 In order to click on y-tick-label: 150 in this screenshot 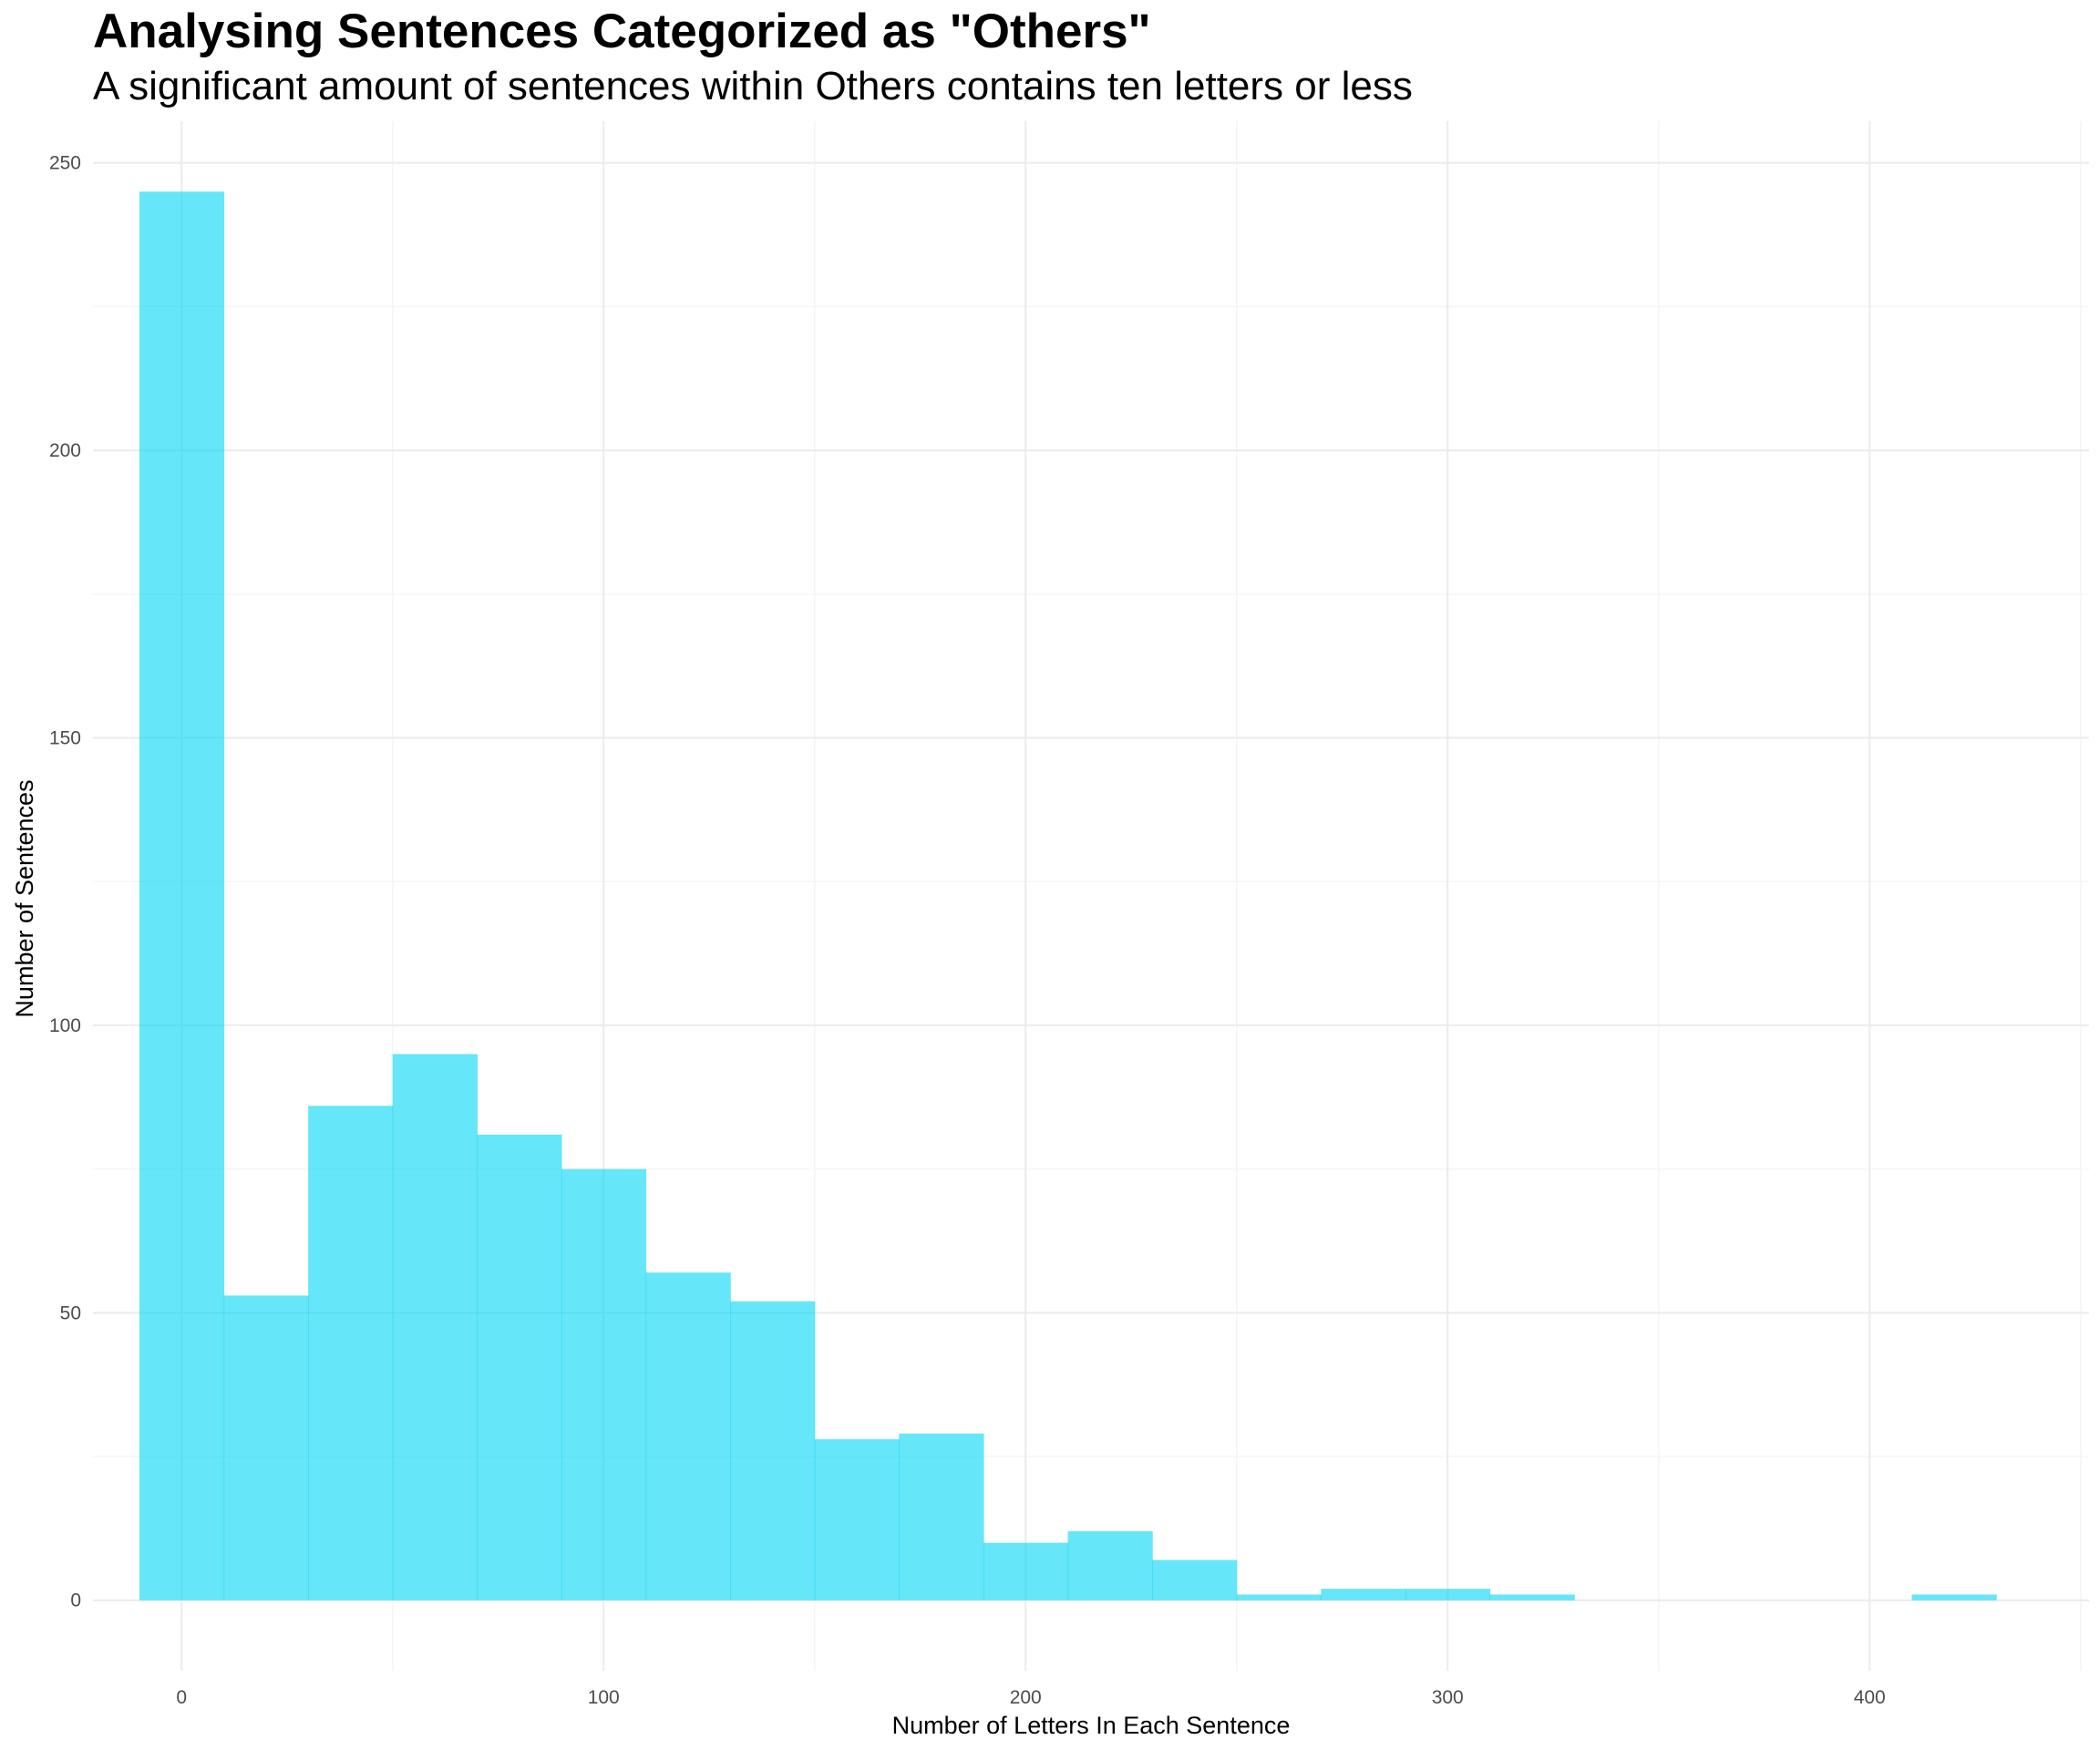, I will do `click(65, 738)`.